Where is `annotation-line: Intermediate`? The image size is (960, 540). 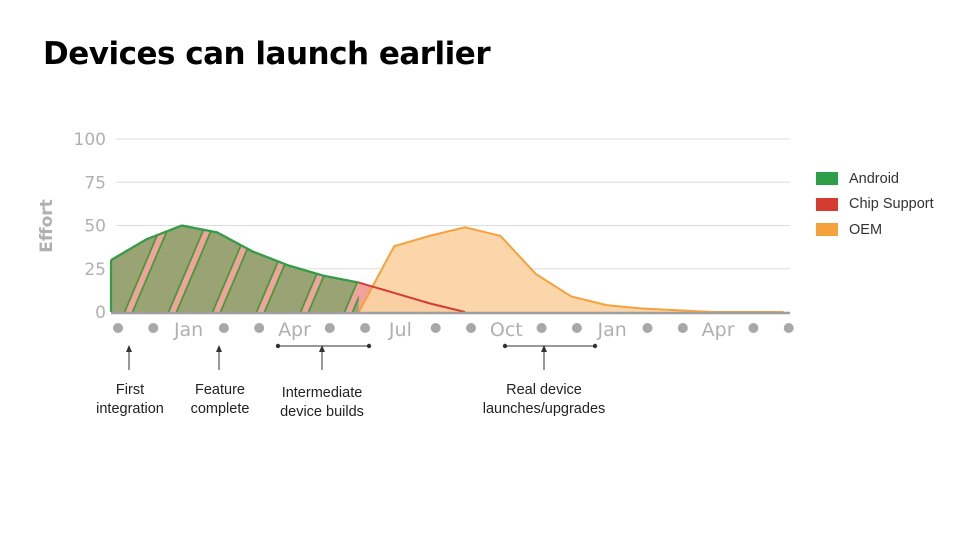 annotation-line: Intermediate is located at coordinates (322, 393).